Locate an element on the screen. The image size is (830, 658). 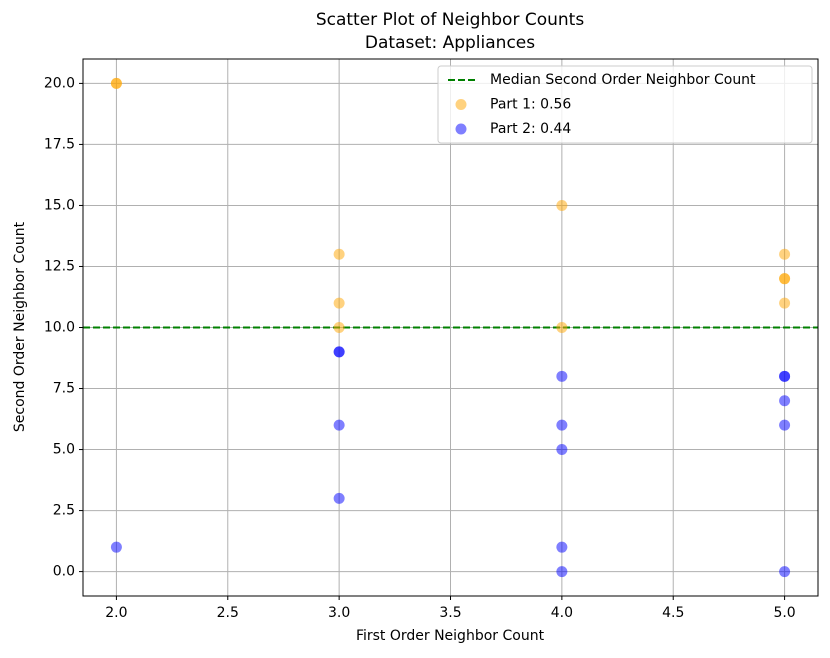
y-tick-label: 5.0 is located at coordinates (64, 450).